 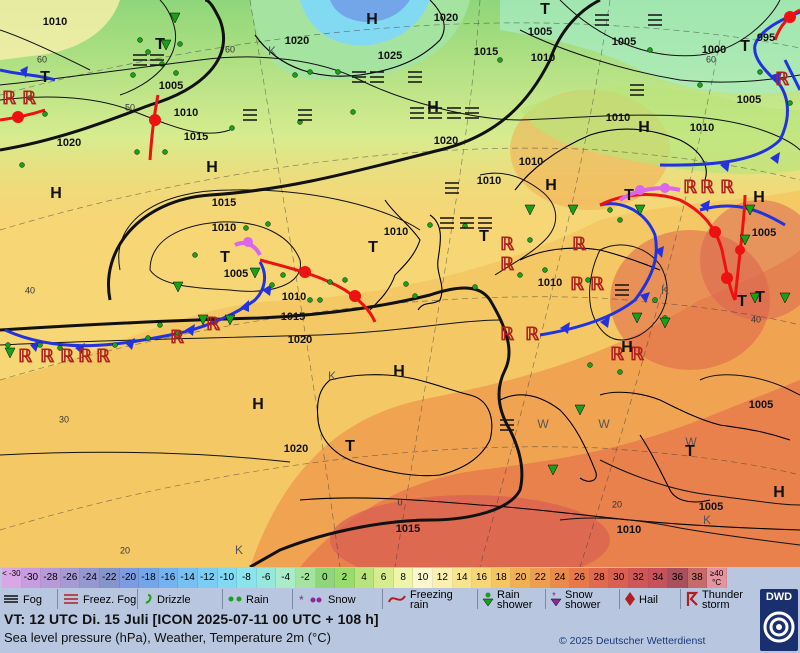 What do you see at coordinates (70, 578) in the screenshot?
I see `temperature-scale-cell: -26` at bounding box center [70, 578].